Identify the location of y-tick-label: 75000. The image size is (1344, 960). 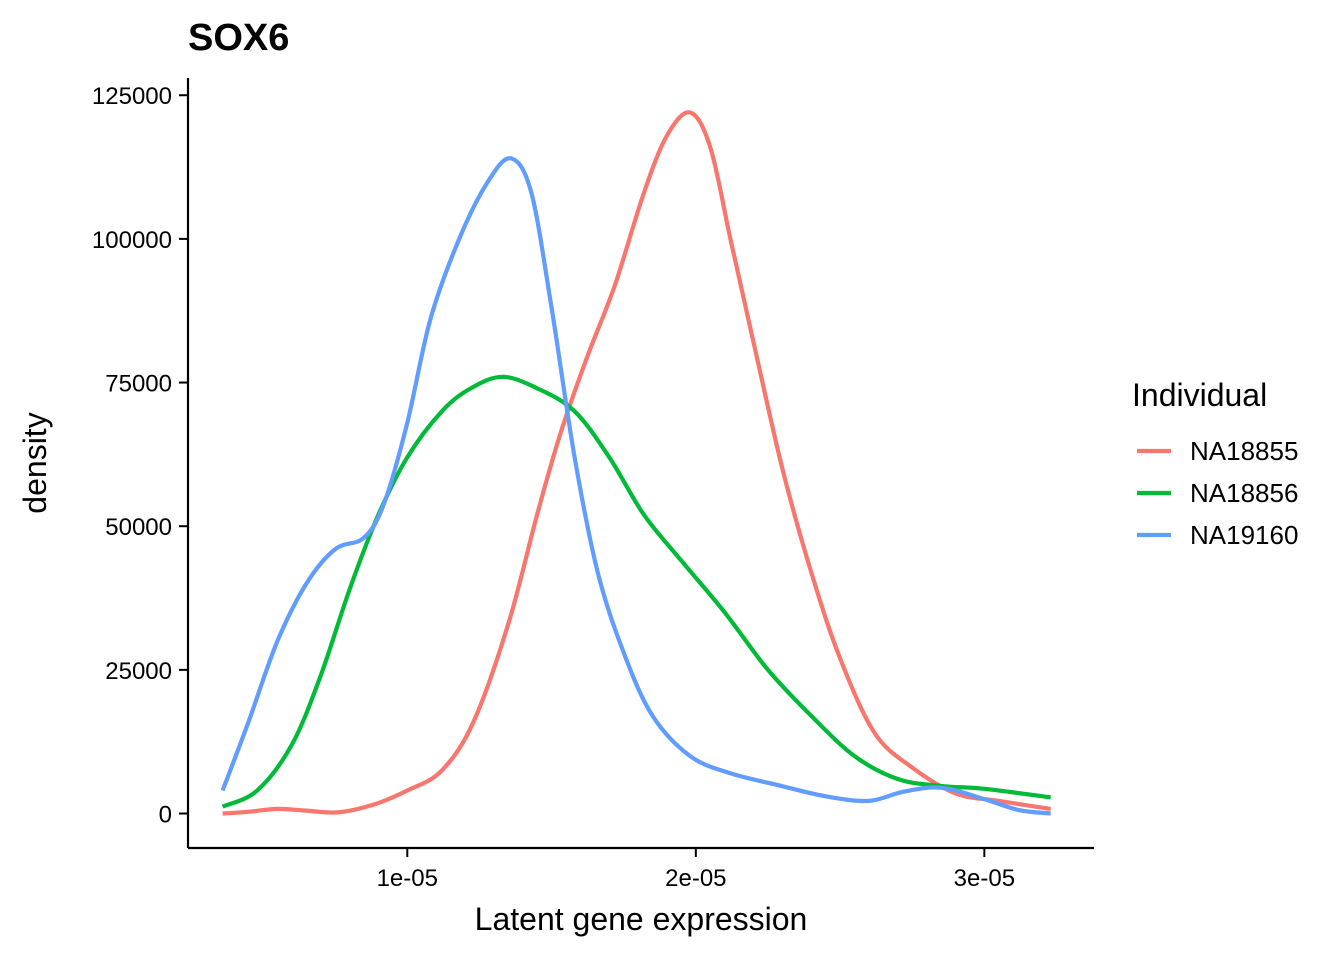
(138, 384).